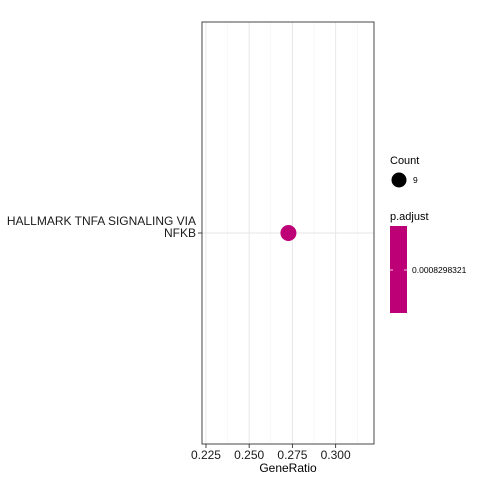  Describe the element at coordinates (399, 180) in the screenshot. I see `size-legend-key` at that location.